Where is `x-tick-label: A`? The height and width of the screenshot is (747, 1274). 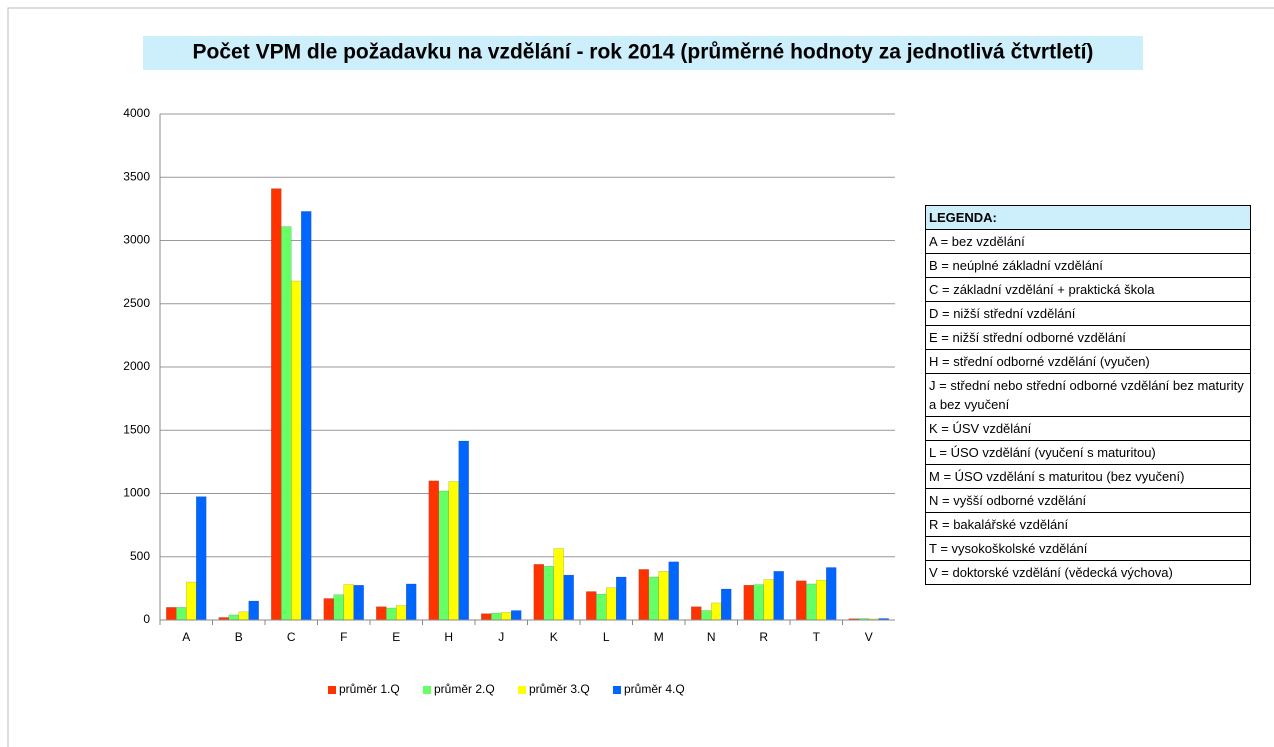 x-tick-label: A is located at coordinates (186, 637).